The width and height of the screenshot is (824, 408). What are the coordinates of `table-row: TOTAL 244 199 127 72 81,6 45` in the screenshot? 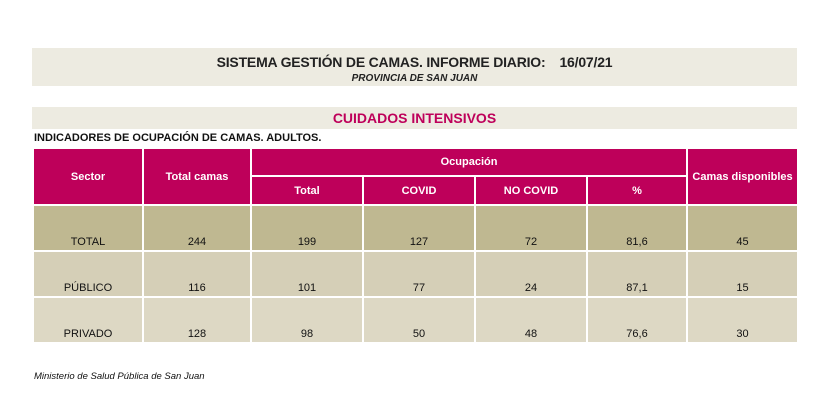 It's located at (416, 228).